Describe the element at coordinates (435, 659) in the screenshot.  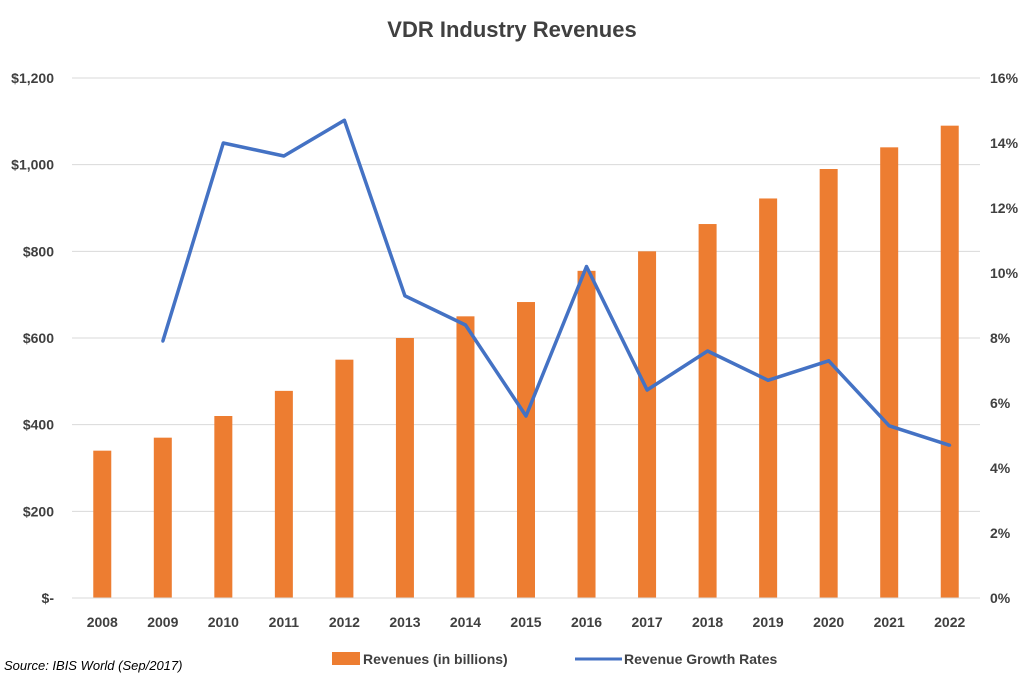
I see `legend-bar-label: Revenues (in billions)` at that location.